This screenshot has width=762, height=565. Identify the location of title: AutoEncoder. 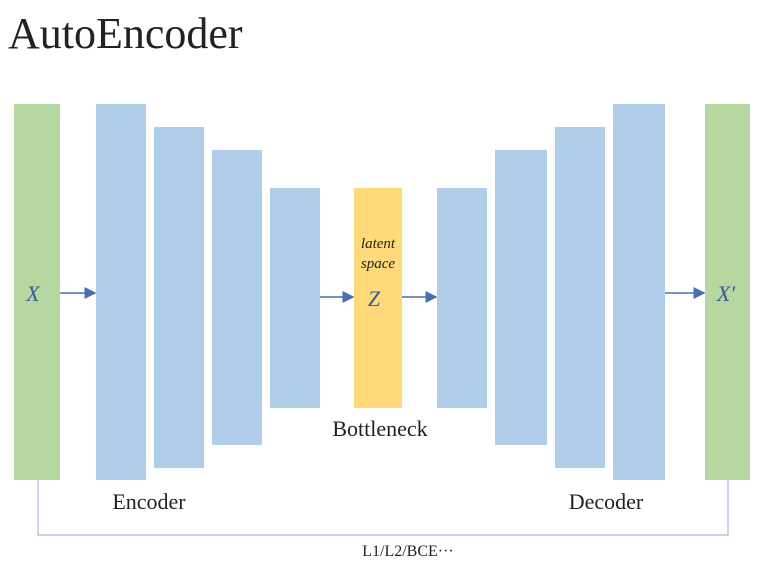
(125, 33).